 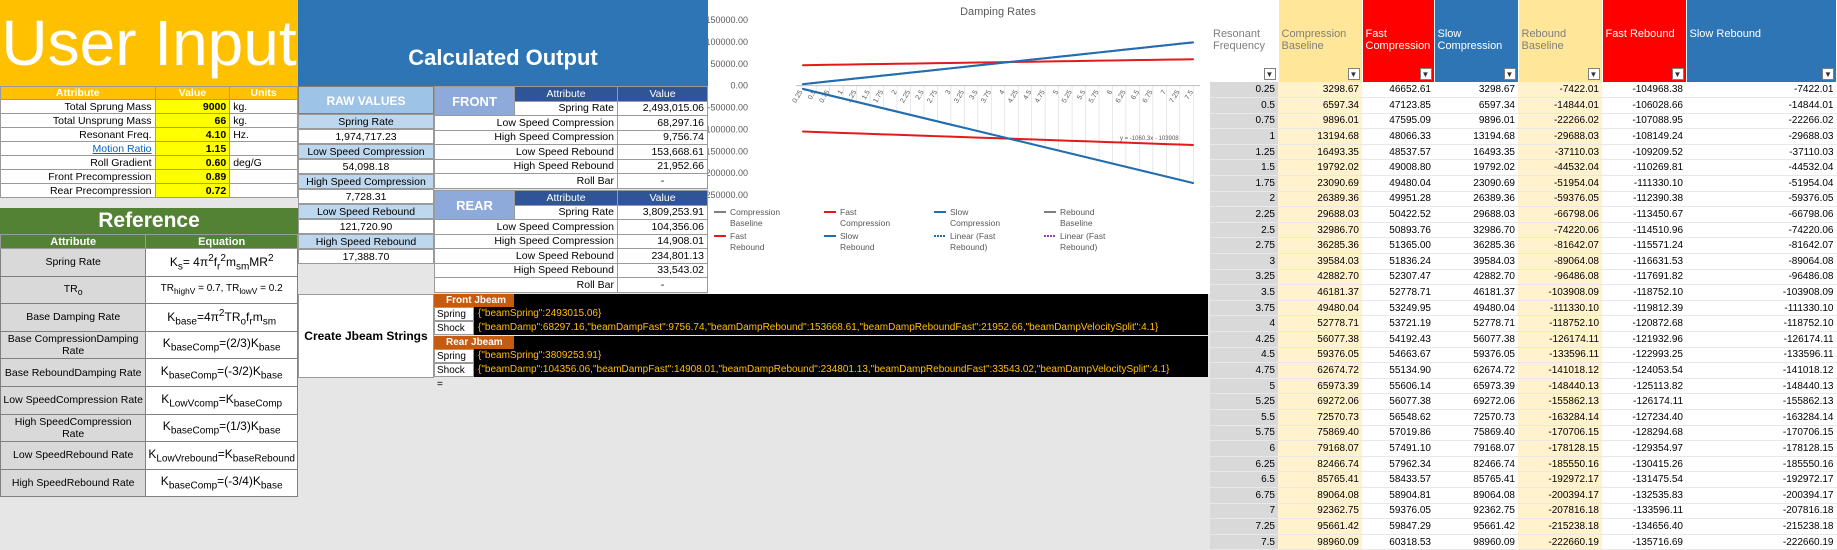 What do you see at coordinates (1644, 277) in the screenshot?
I see `table-cell: -117691.82` at bounding box center [1644, 277].